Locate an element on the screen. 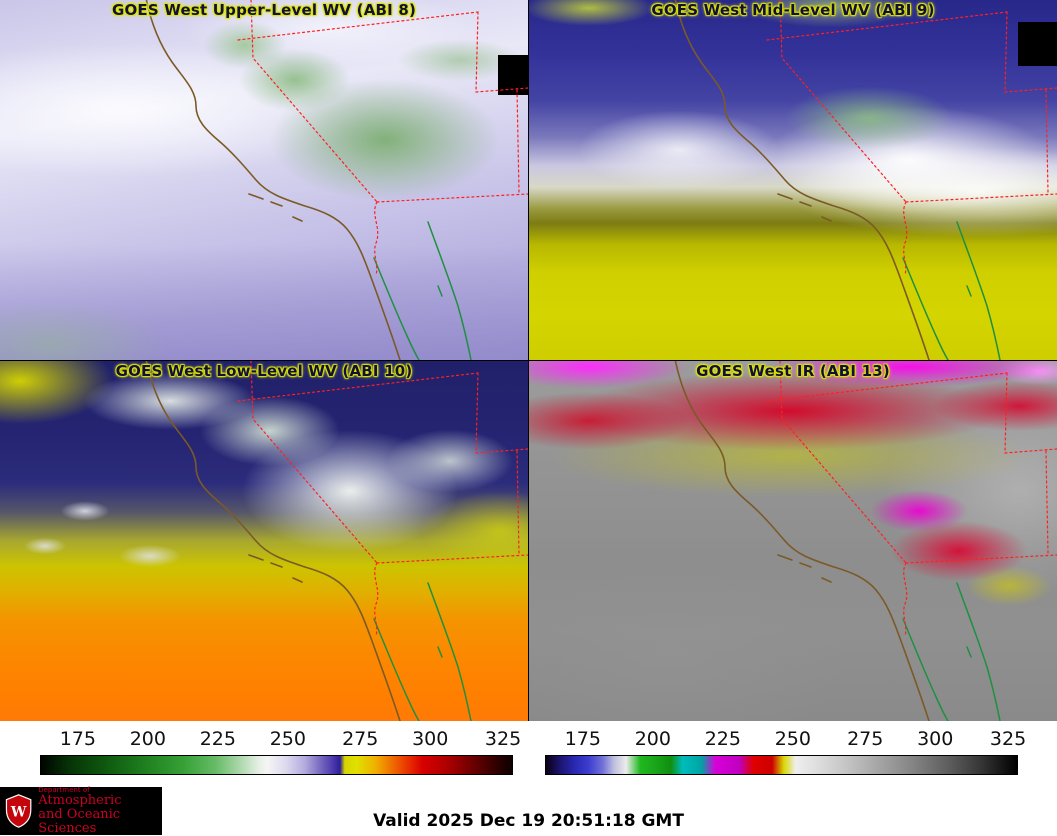 The image size is (1057, 836). panel-title-low-wv: GOES West Low-Level WV (ABI 10) is located at coordinates (264, 371).